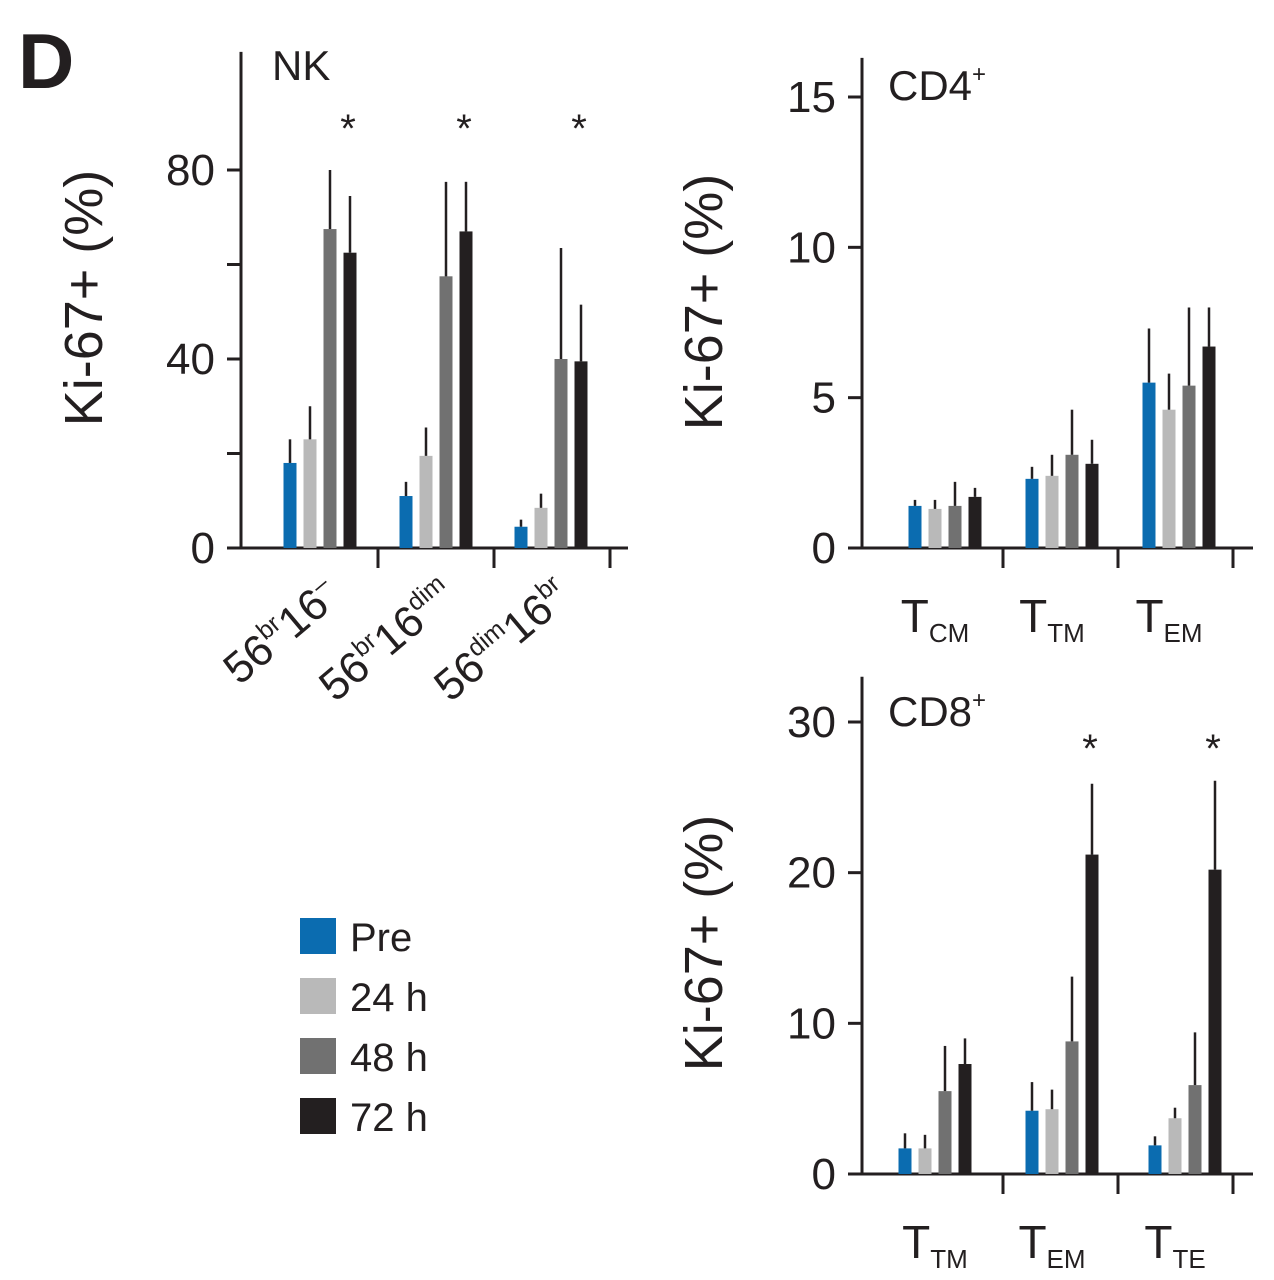 This screenshot has height=1280, width=1274. What do you see at coordinates (935, 619) in the screenshot?
I see `cd4-category-label: TCM` at bounding box center [935, 619].